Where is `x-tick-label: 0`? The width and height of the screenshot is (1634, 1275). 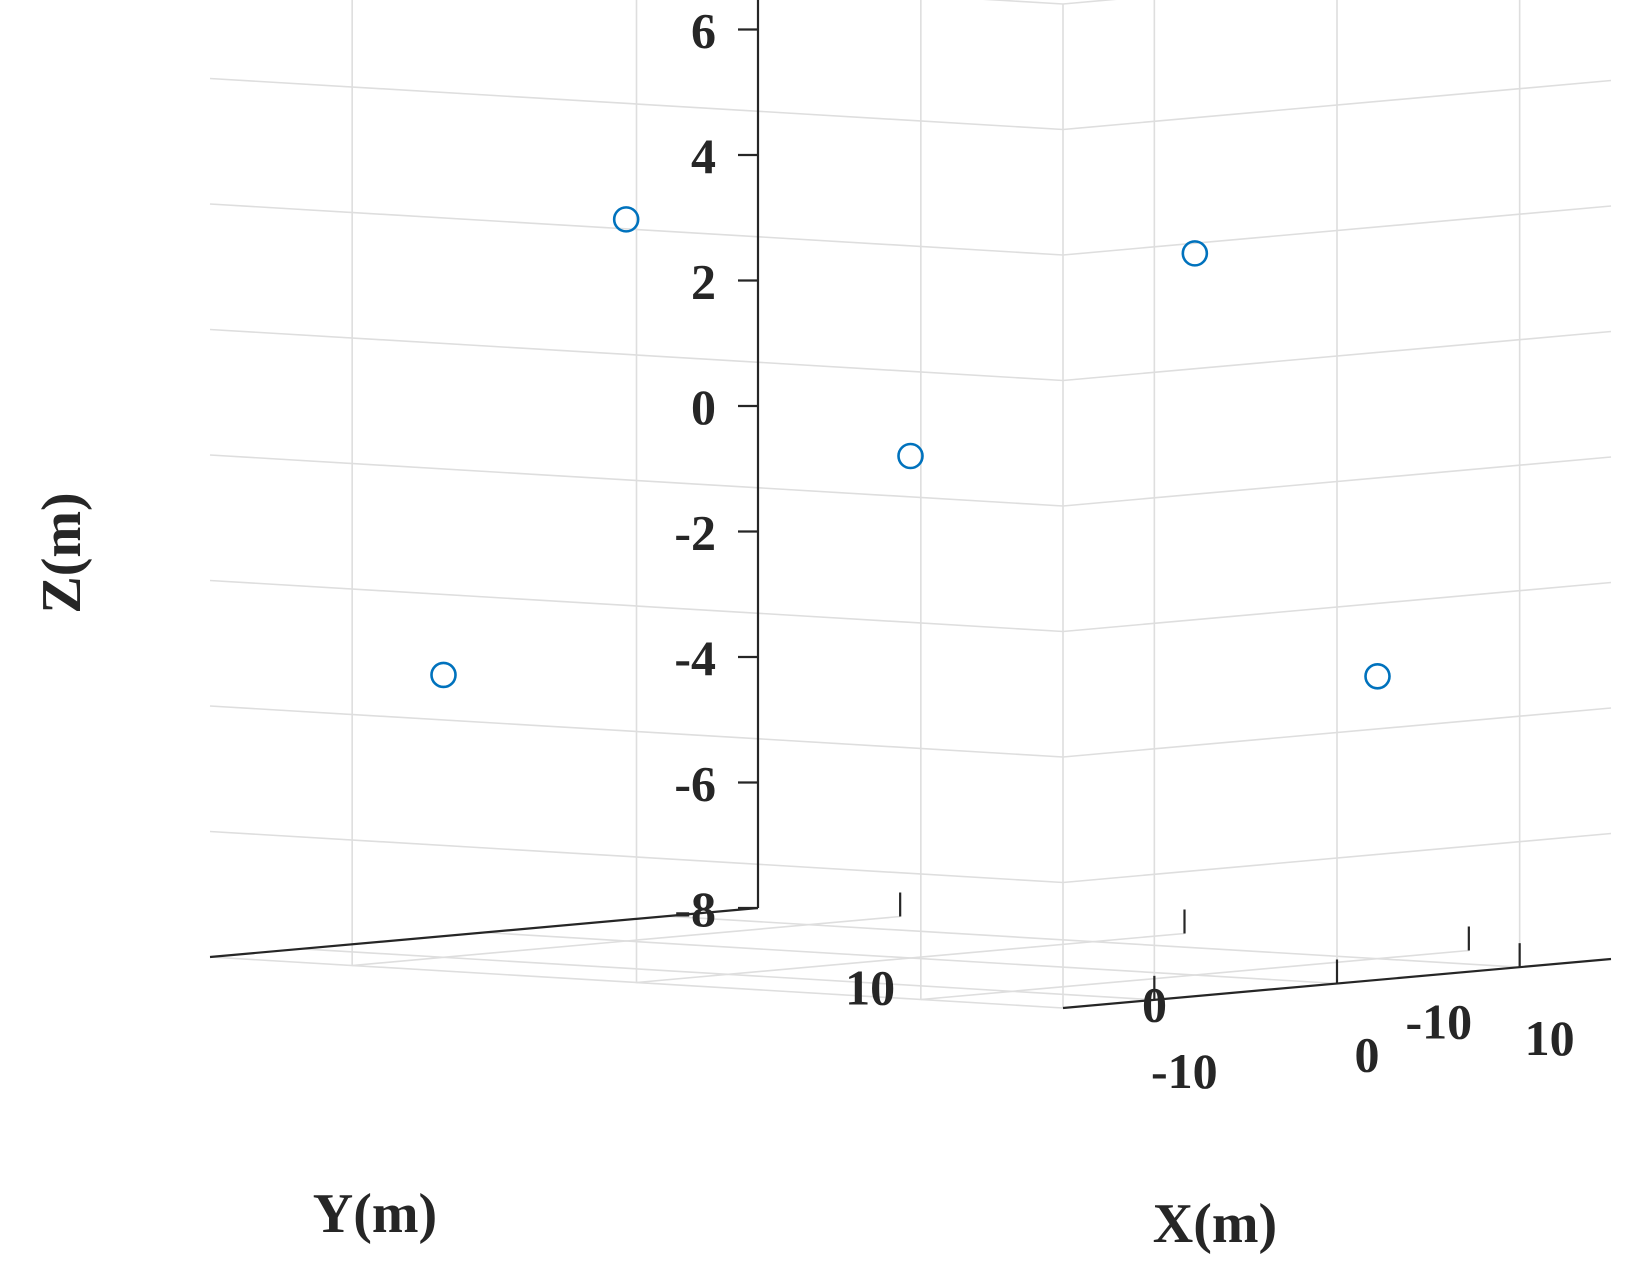
x-tick-label: 0 is located at coordinates (1367, 1055).